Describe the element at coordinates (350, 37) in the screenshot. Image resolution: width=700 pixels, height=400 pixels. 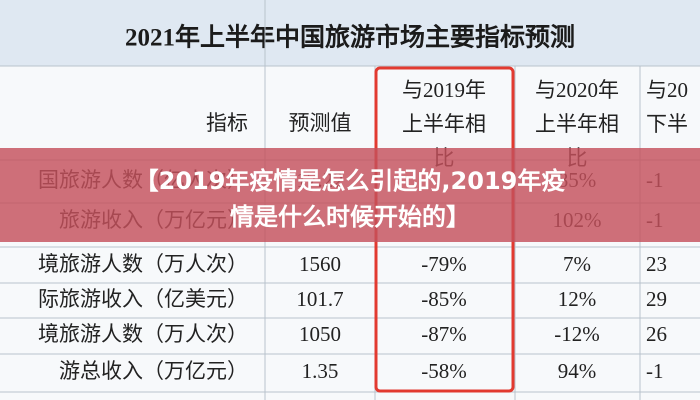
I see `table-title: 2021年上半年中国旅游市场主要指标预测` at that location.